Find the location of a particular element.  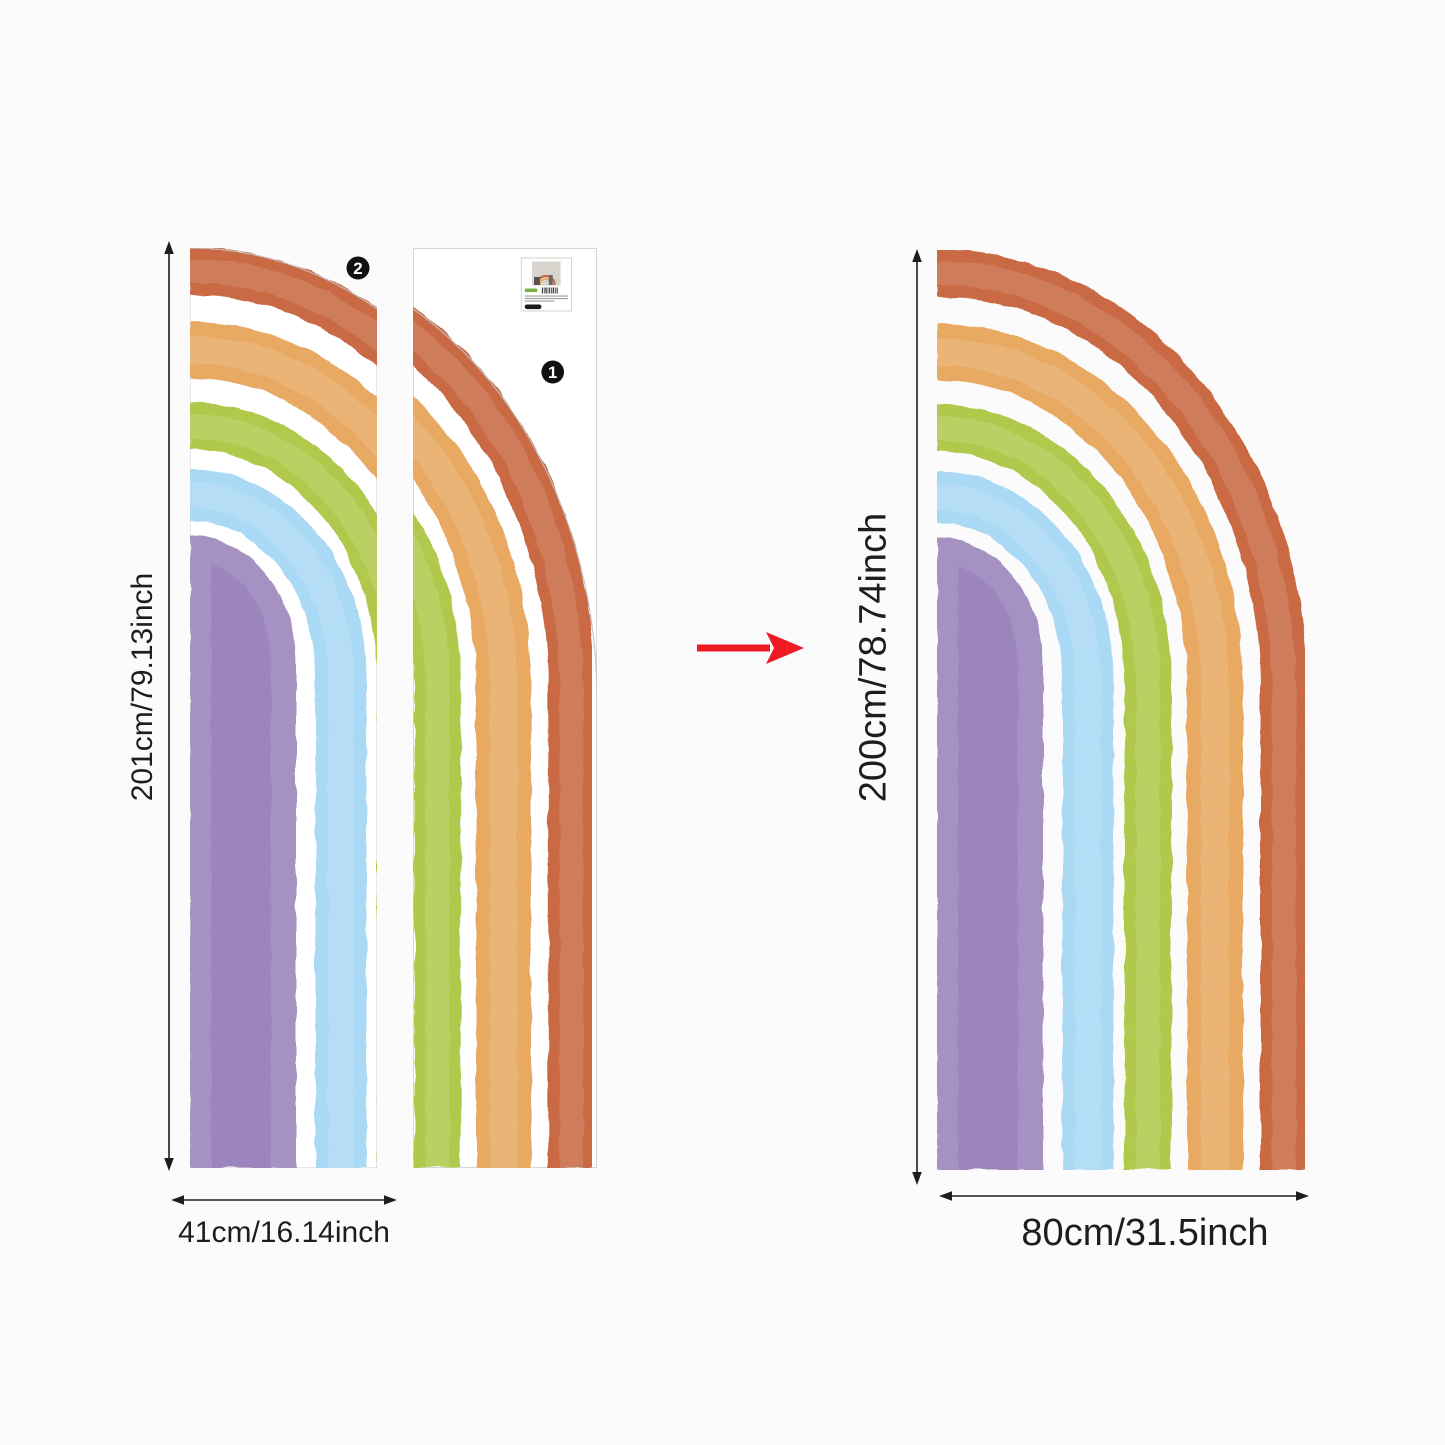

badge-2-circle is located at coordinates (358, 268).